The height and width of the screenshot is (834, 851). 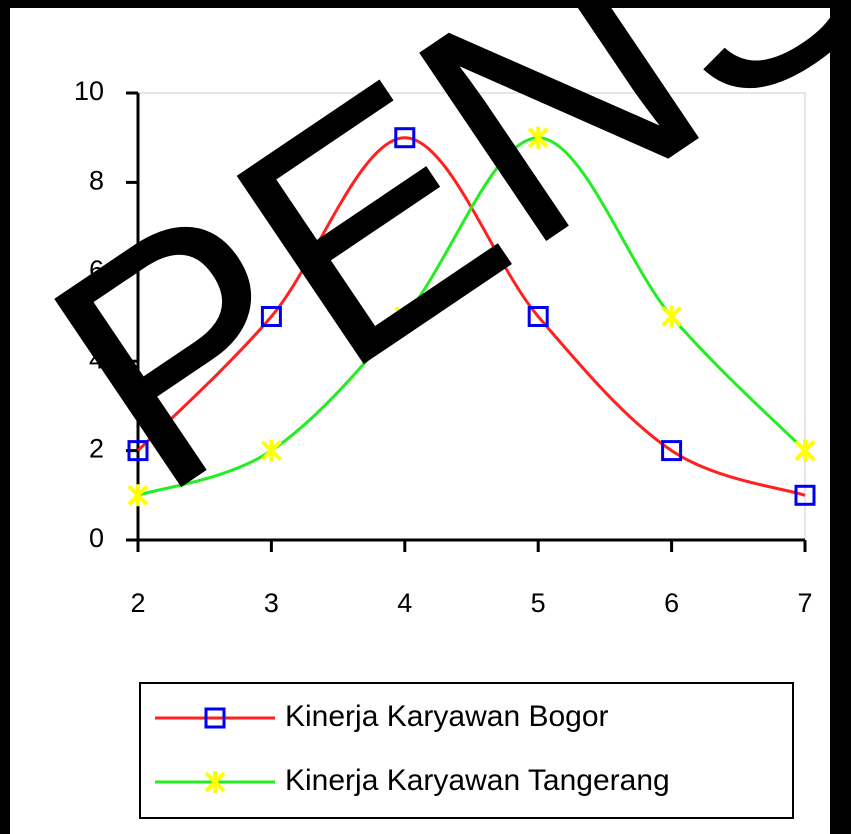 What do you see at coordinates (447, 716) in the screenshot?
I see `legend-label: Kinerja Karyawan Bogor` at bounding box center [447, 716].